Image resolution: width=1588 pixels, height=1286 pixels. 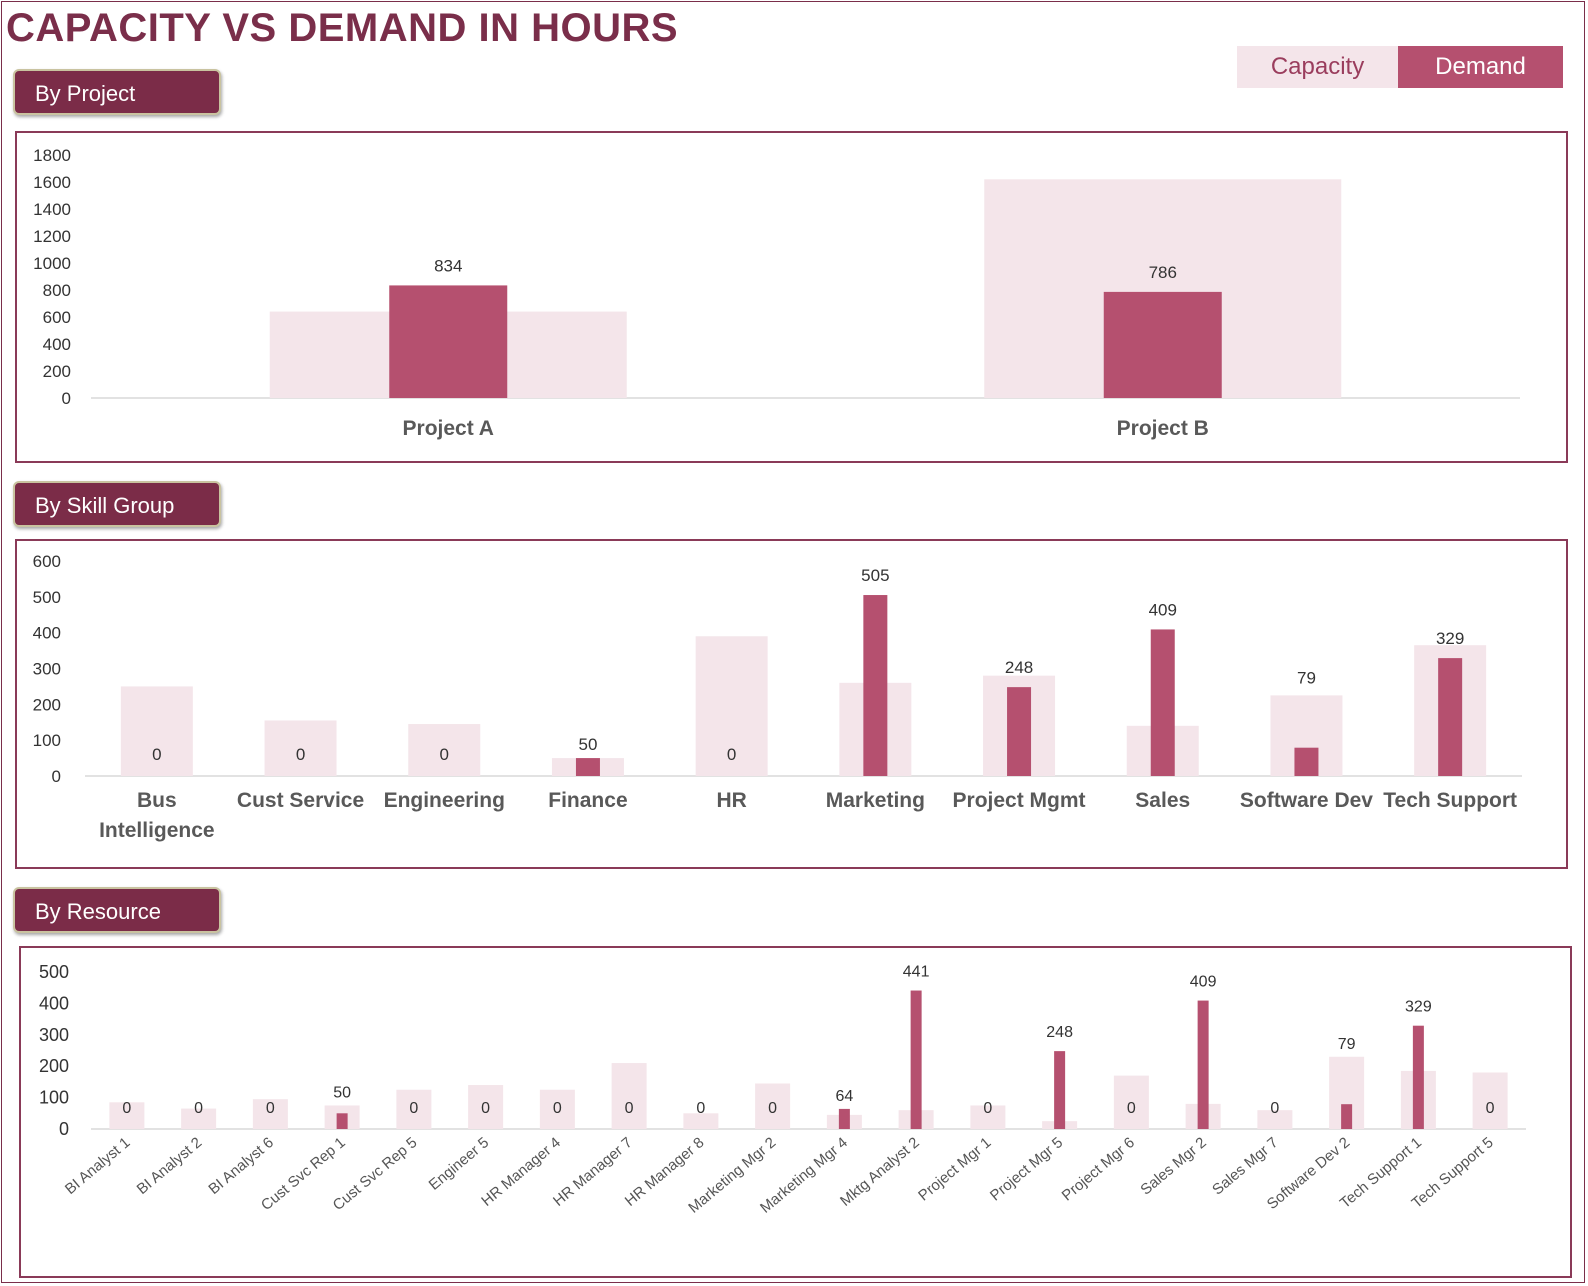 What do you see at coordinates (1173, 1166) in the screenshot?
I see `category-label: Sales Mgr 2` at bounding box center [1173, 1166].